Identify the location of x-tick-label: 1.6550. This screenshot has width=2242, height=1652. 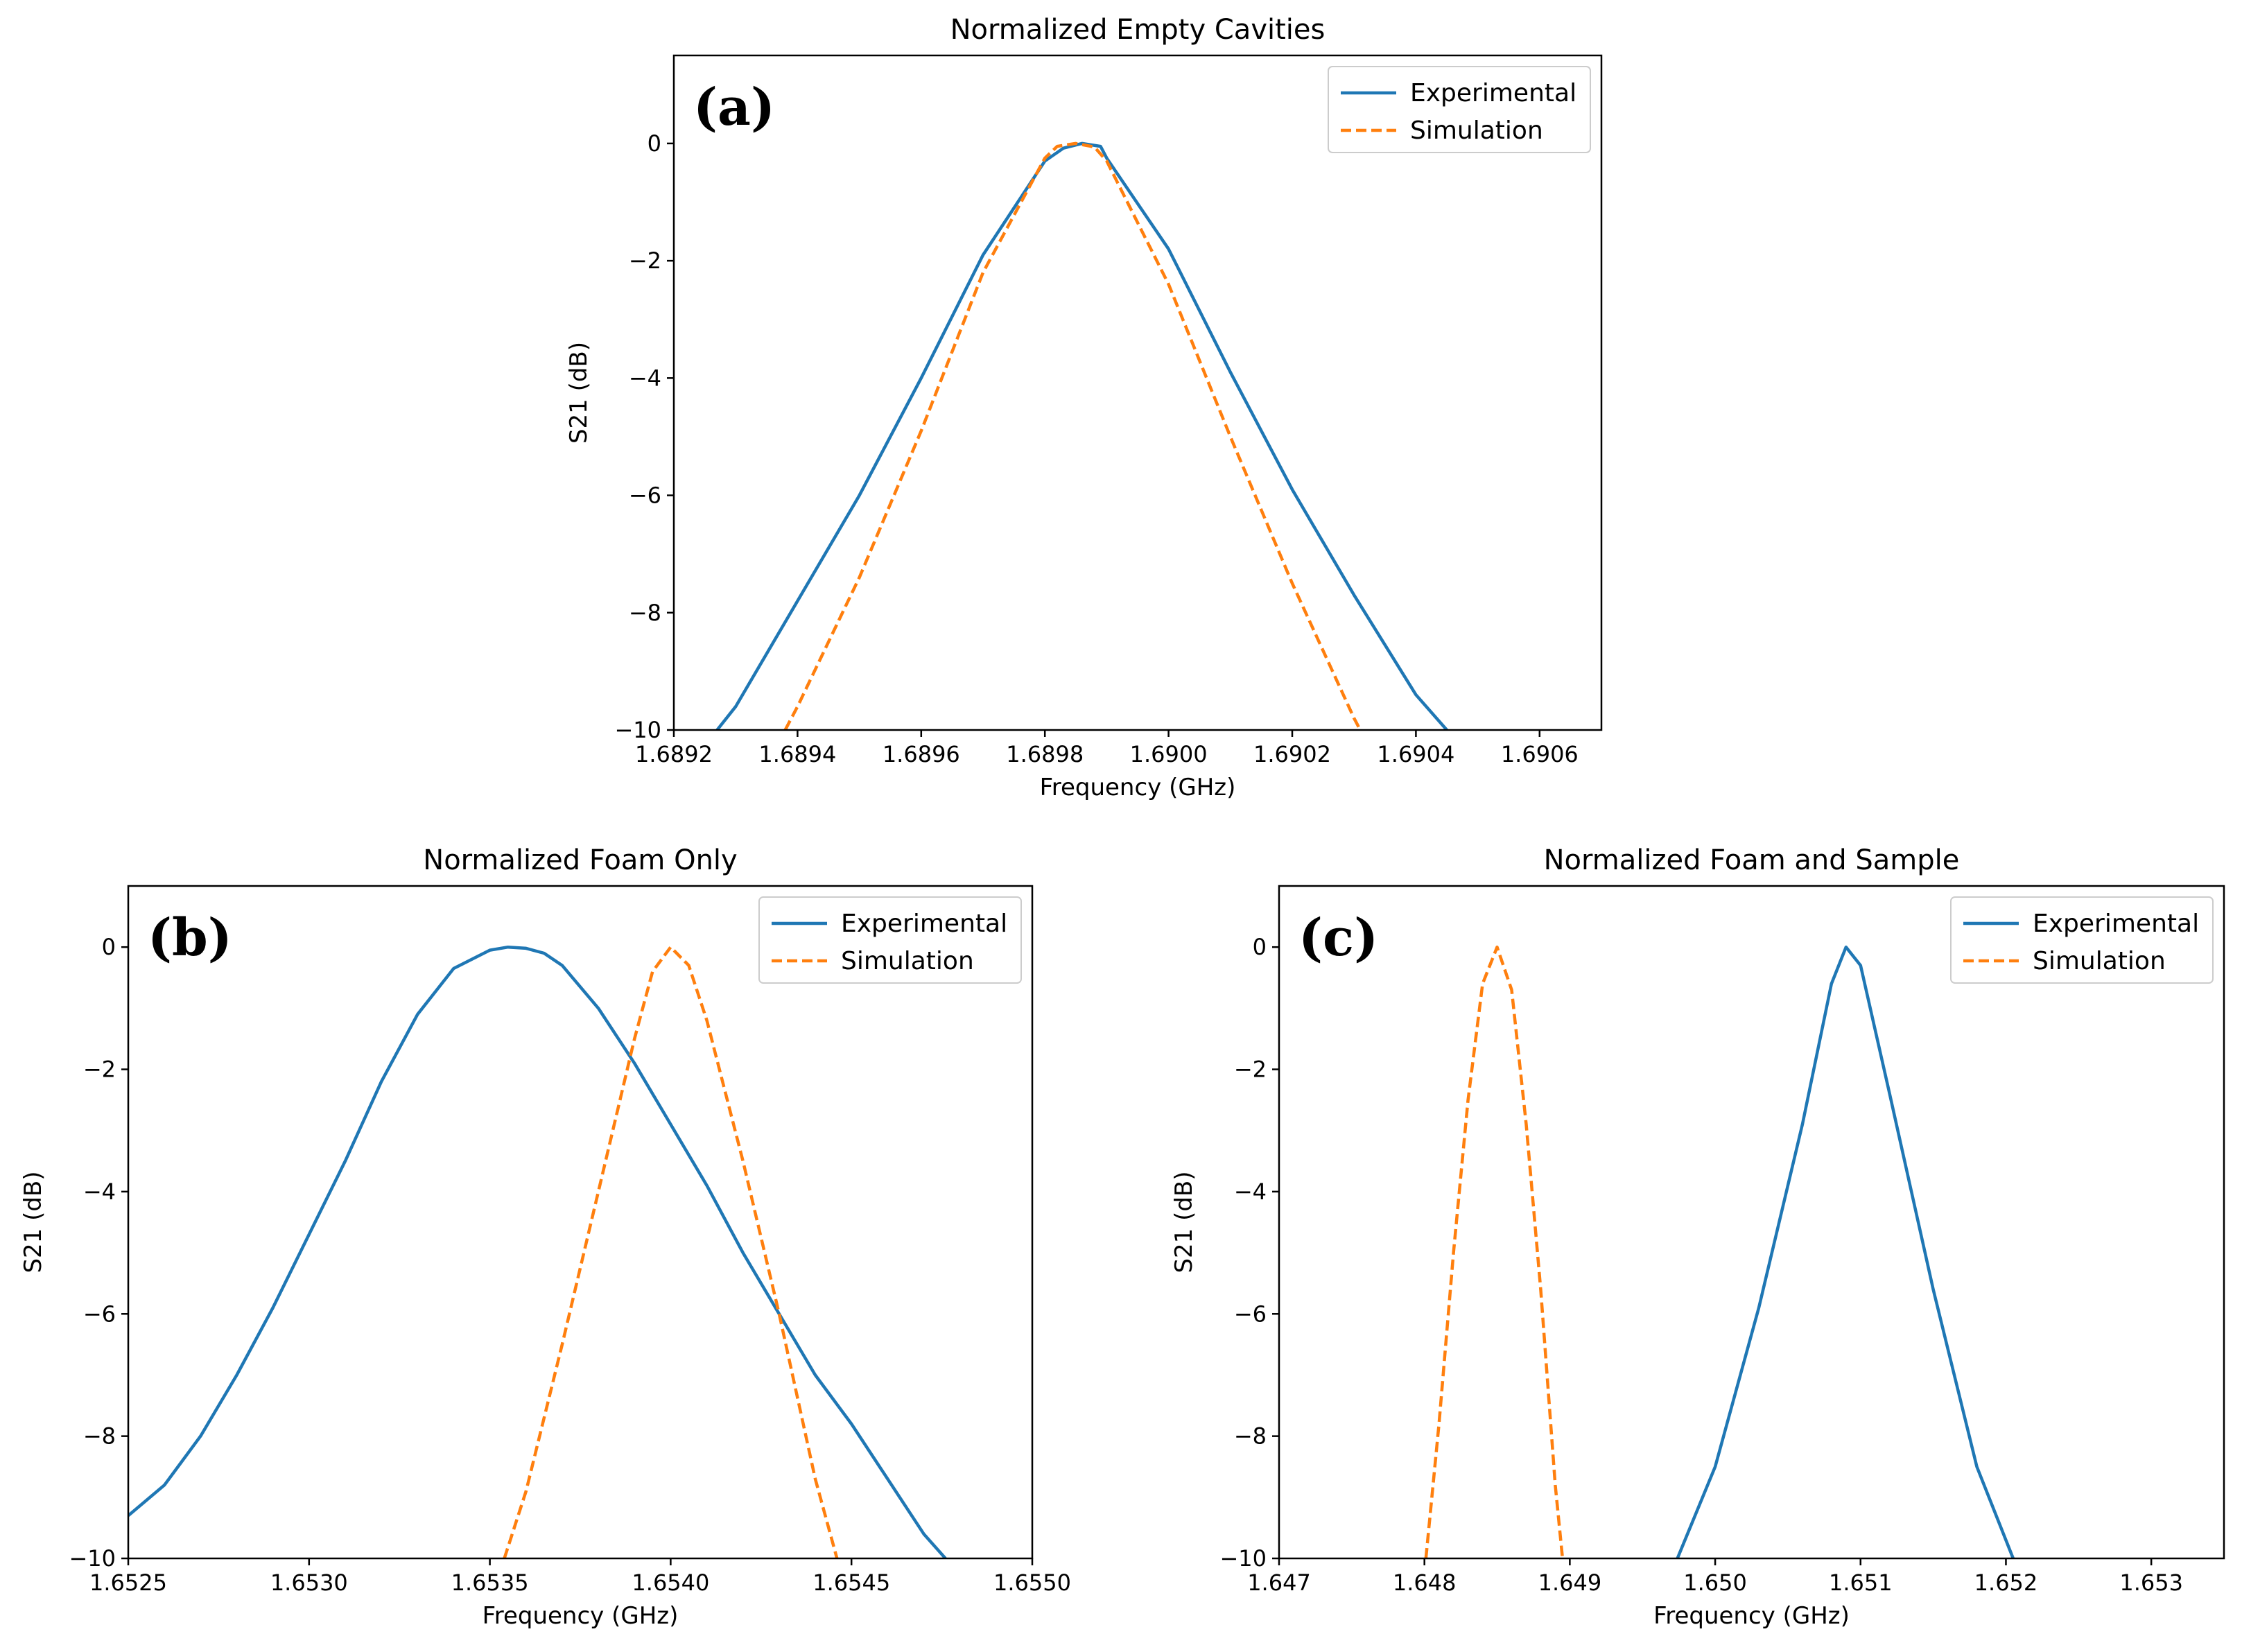
(1032, 1583).